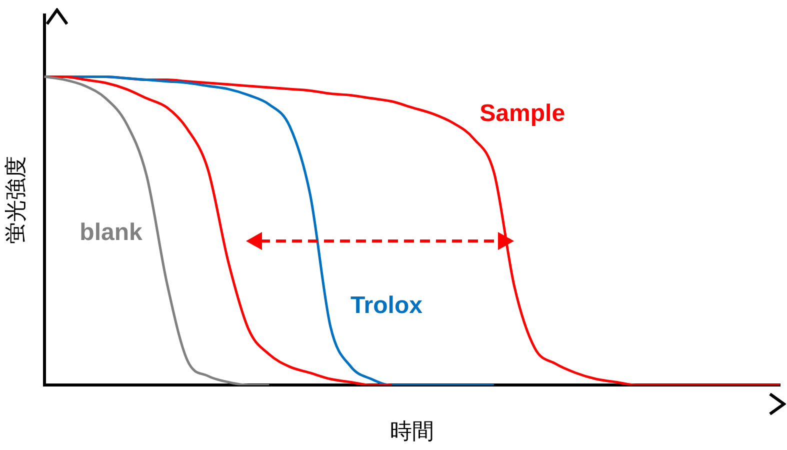  What do you see at coordinates (16, 200) in the screenshot?
I see `y-axis-title: 蛍光強度` at bounding box center [16, 200].